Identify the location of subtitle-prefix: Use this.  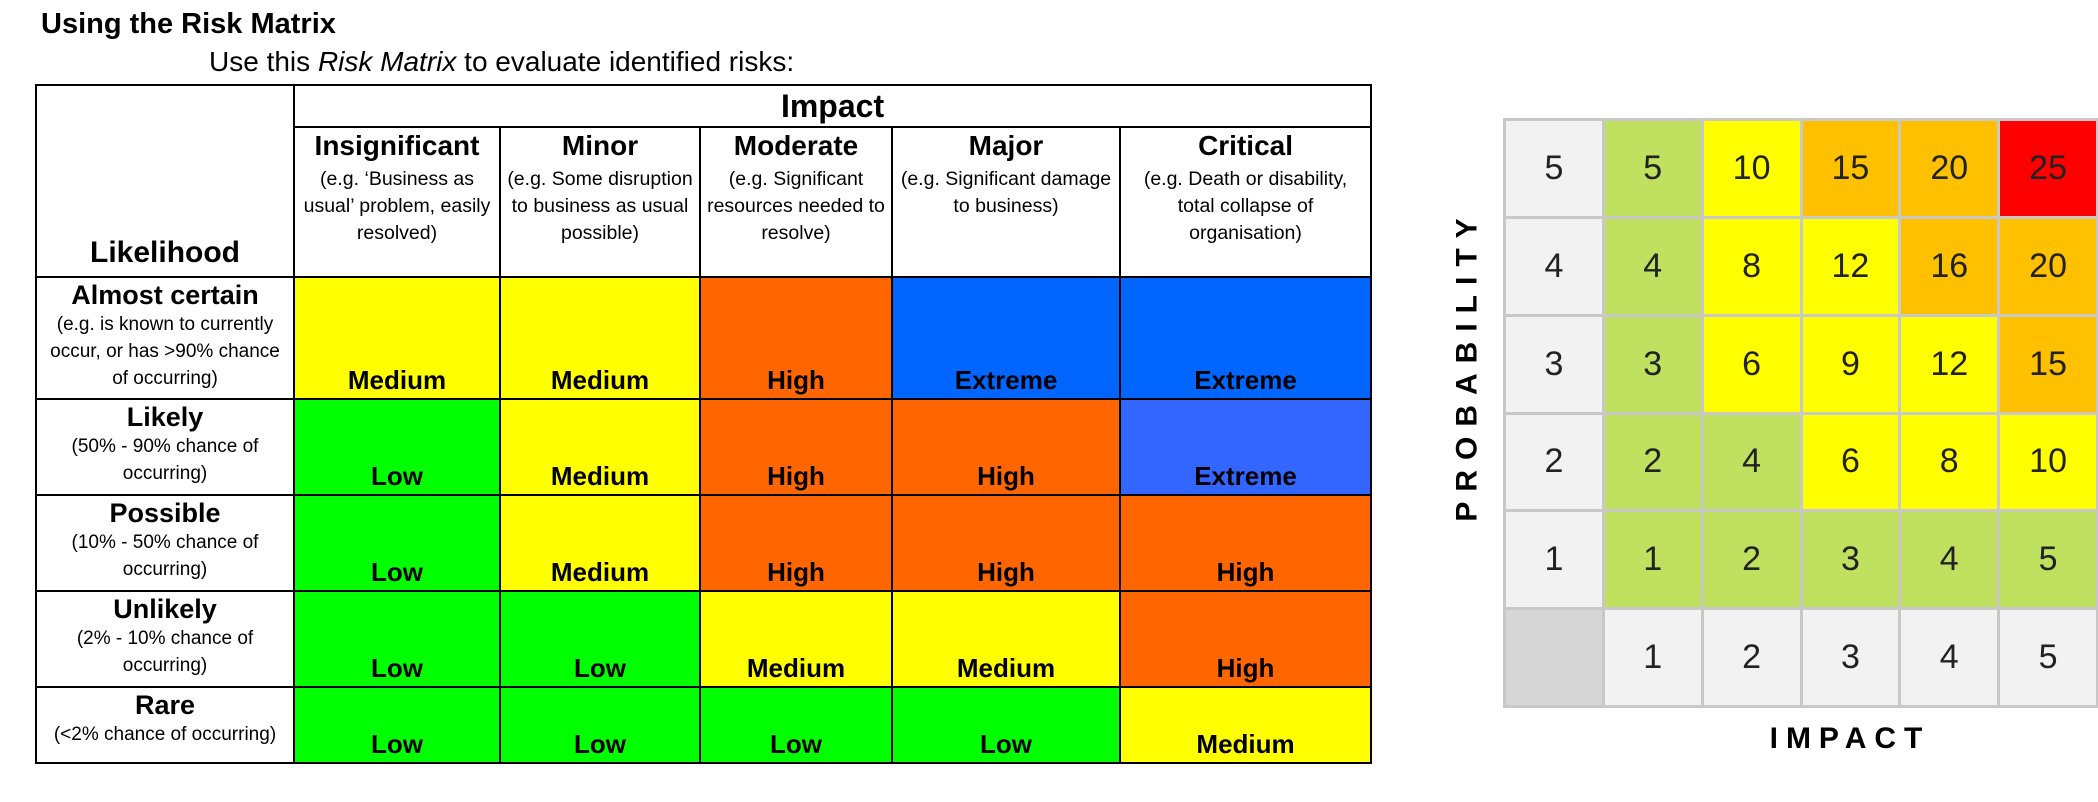
(263, 61).